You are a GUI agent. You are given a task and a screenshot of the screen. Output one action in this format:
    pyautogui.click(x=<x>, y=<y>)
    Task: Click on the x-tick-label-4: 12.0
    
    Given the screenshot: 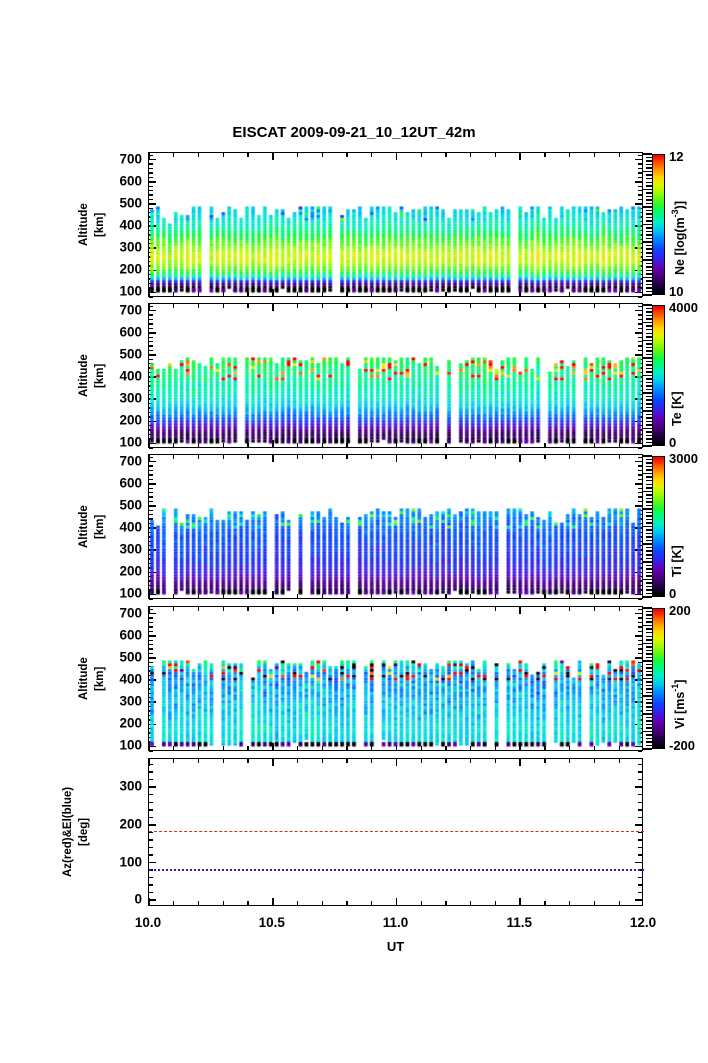 What is the action you would take?
    pyautogui.click(x=643, y=922)
    